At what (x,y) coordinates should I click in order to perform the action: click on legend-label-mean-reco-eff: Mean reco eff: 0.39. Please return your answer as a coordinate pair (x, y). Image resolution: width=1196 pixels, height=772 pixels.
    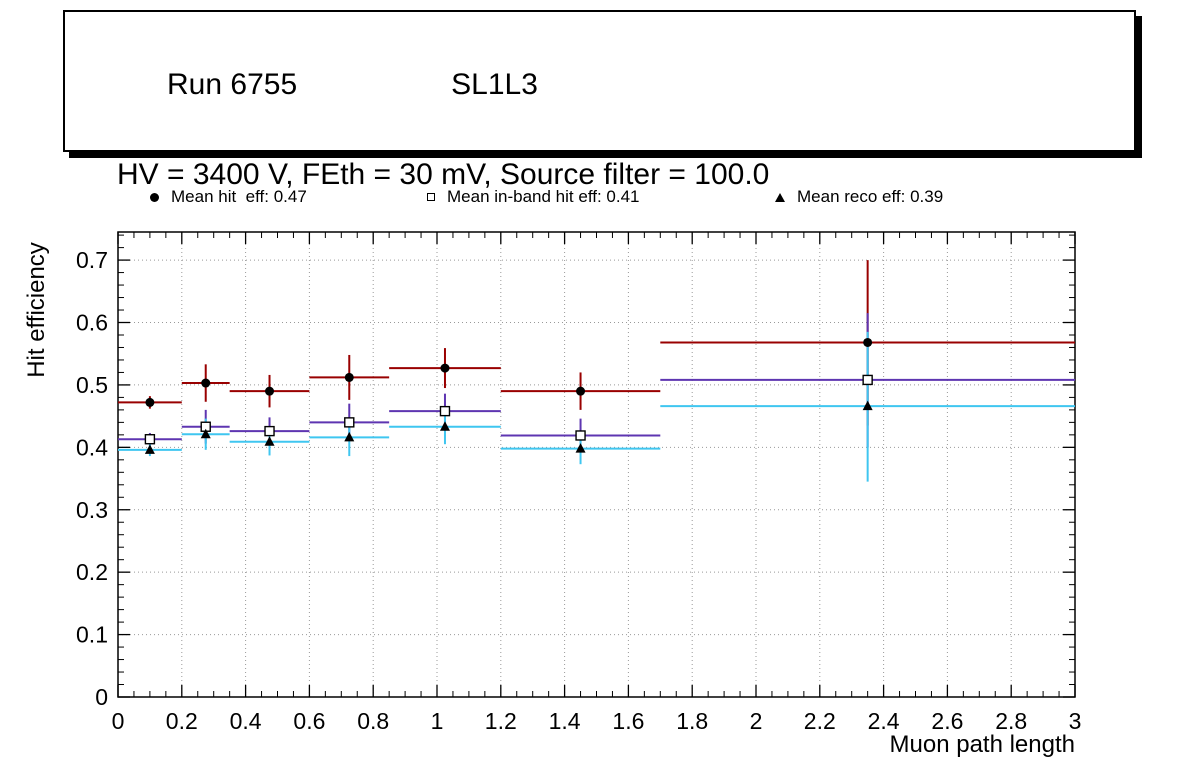
    Looking at the image, I should click on (870, 196).